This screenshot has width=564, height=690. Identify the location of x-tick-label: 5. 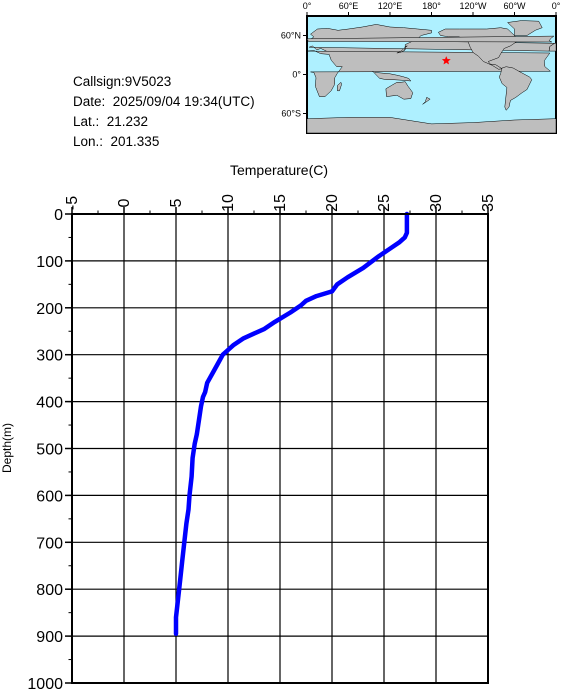
(176, 202).